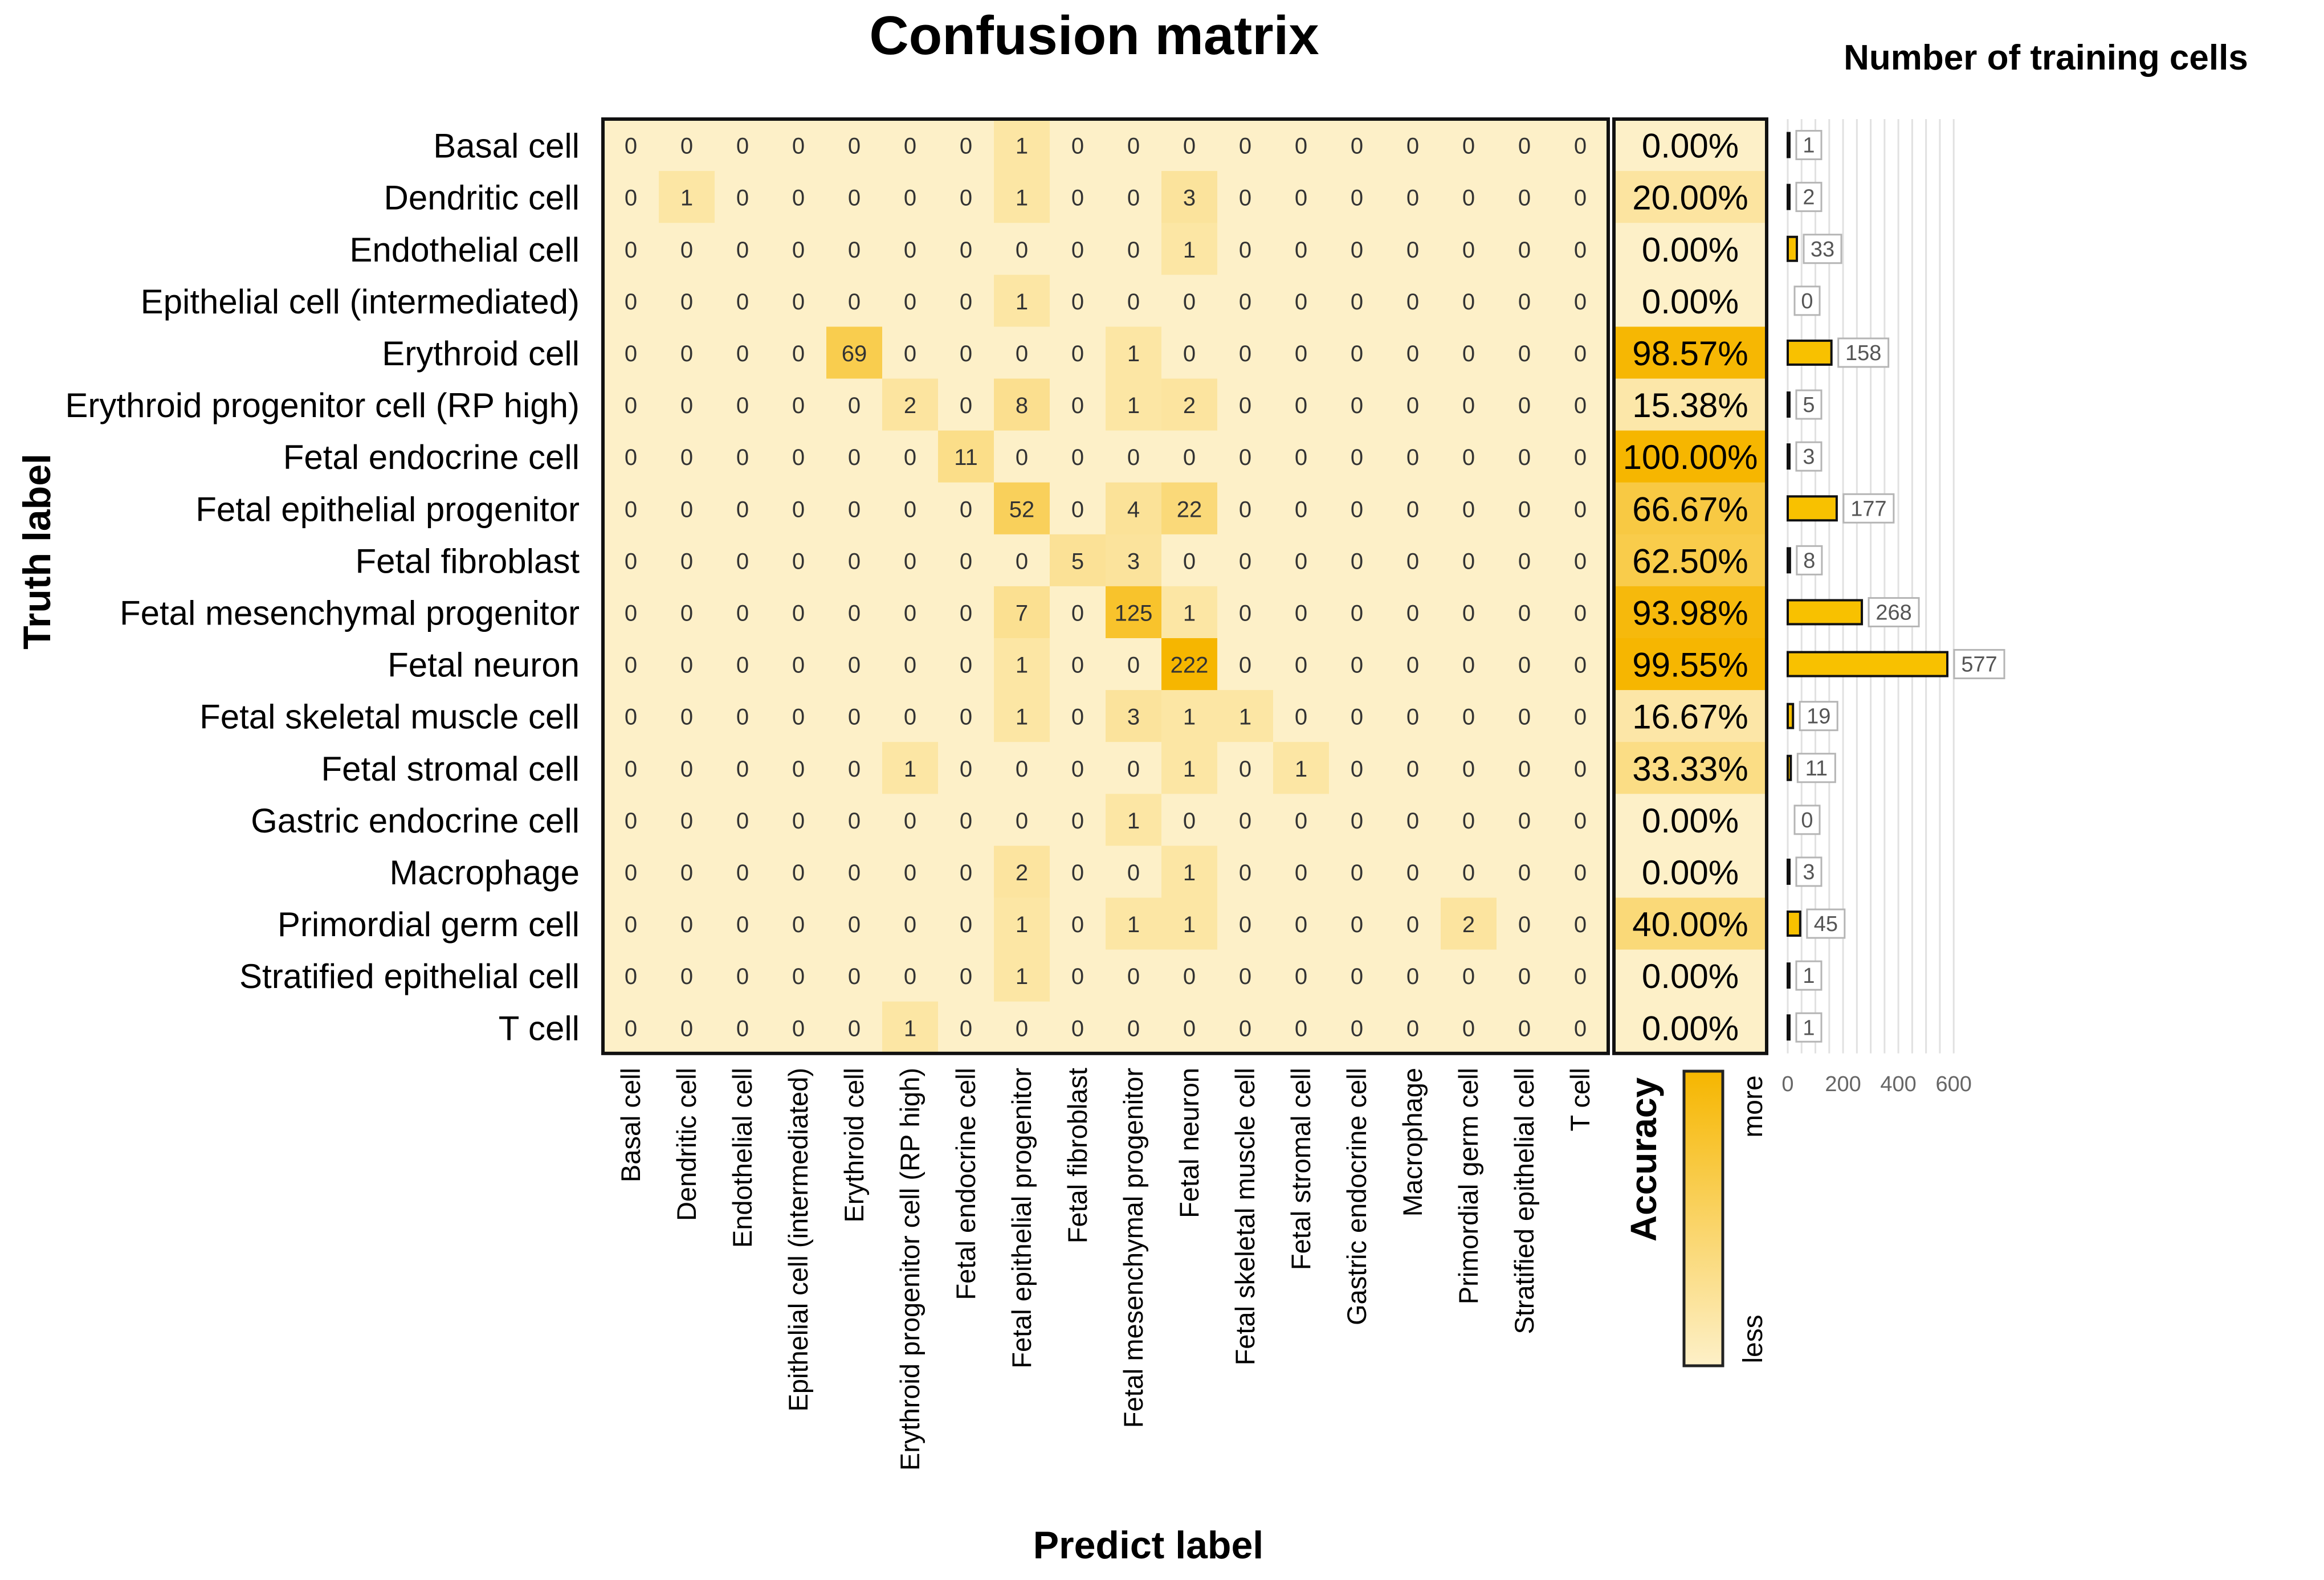 Image resolution: width=2324 pixels, height=1580 pixels. What do you see at coordinates (389, 717) in the screenshot?
I see `row-label: Fetal skeletal muscle cell` at bounding box center [389, 717].